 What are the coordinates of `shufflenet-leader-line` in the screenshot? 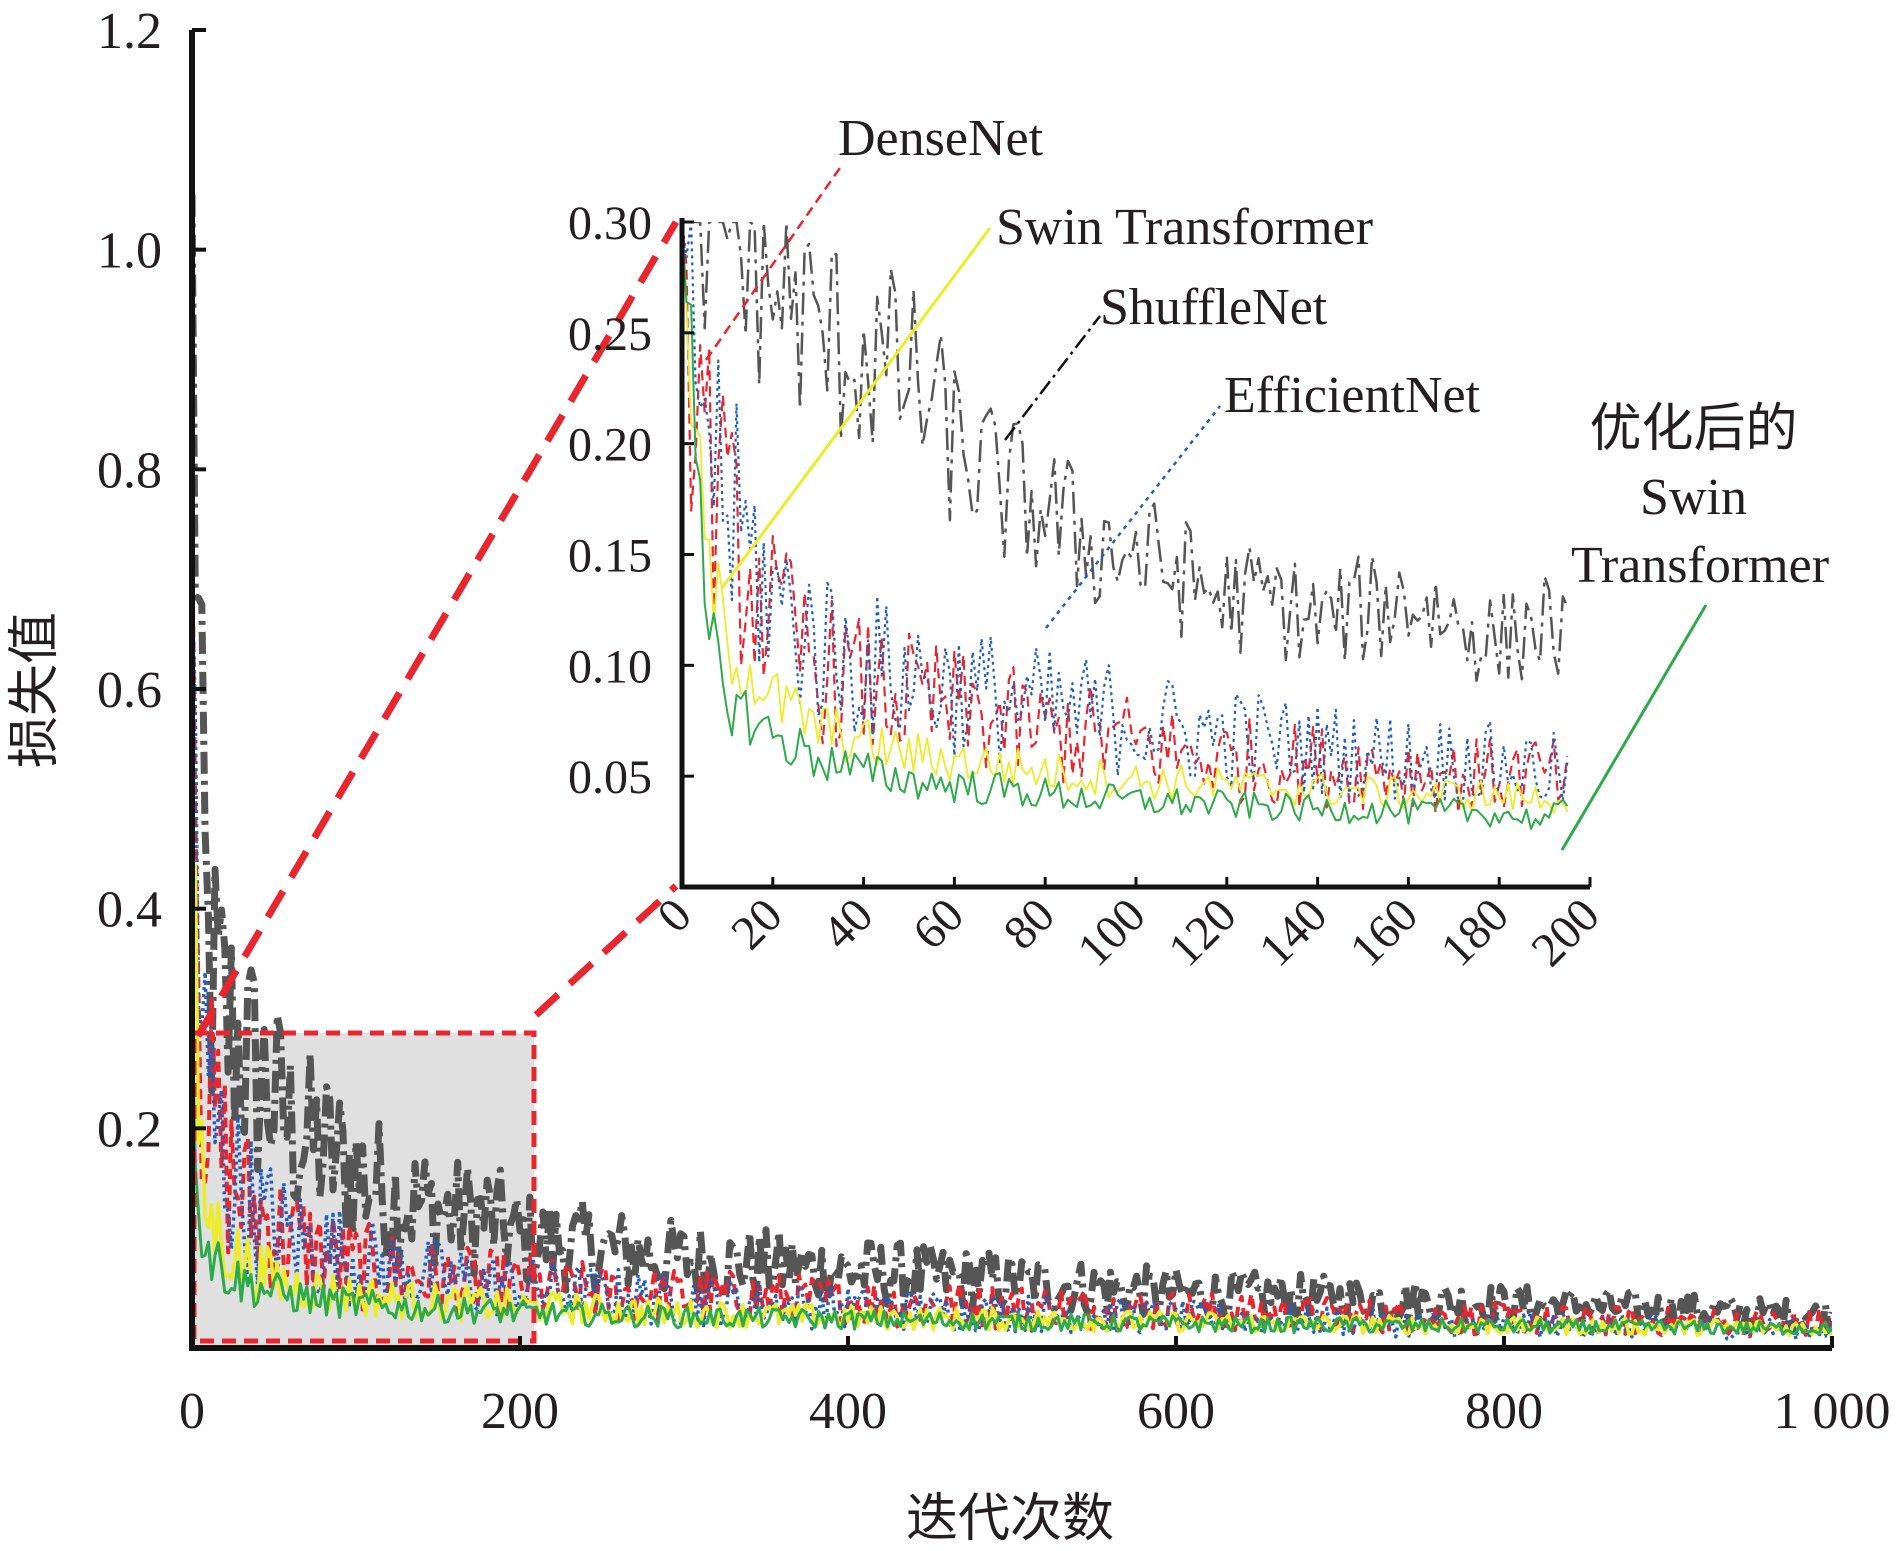 It's located at (1052, 378).